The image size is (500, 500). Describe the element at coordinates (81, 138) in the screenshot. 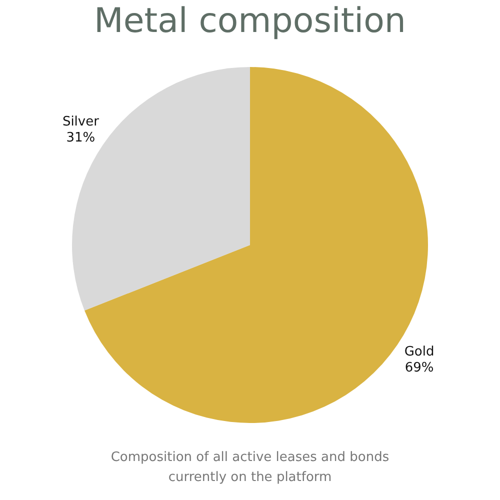

I see `data-label: 31%` at that location.